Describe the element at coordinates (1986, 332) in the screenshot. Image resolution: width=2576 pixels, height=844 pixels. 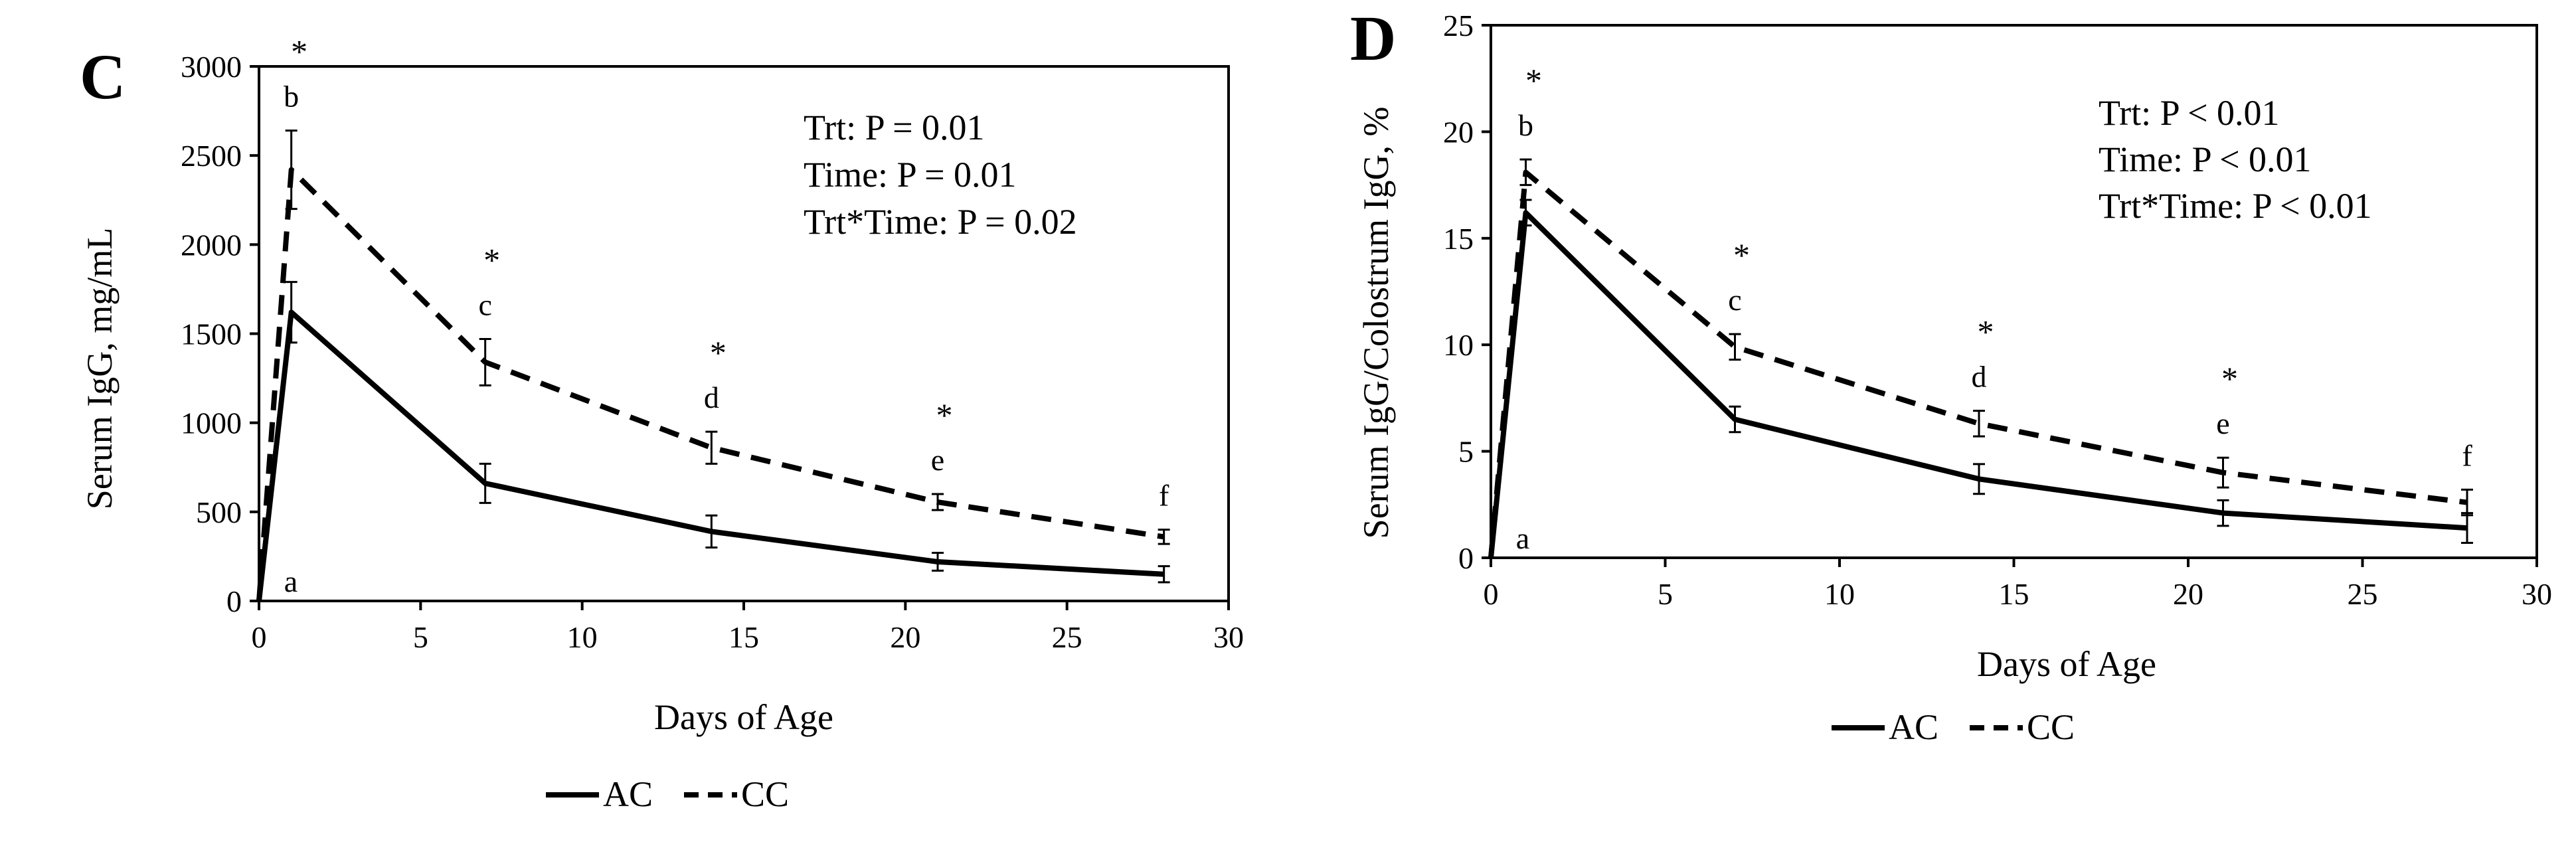
I see `panel-d-annotation-star-3: *` at that location.